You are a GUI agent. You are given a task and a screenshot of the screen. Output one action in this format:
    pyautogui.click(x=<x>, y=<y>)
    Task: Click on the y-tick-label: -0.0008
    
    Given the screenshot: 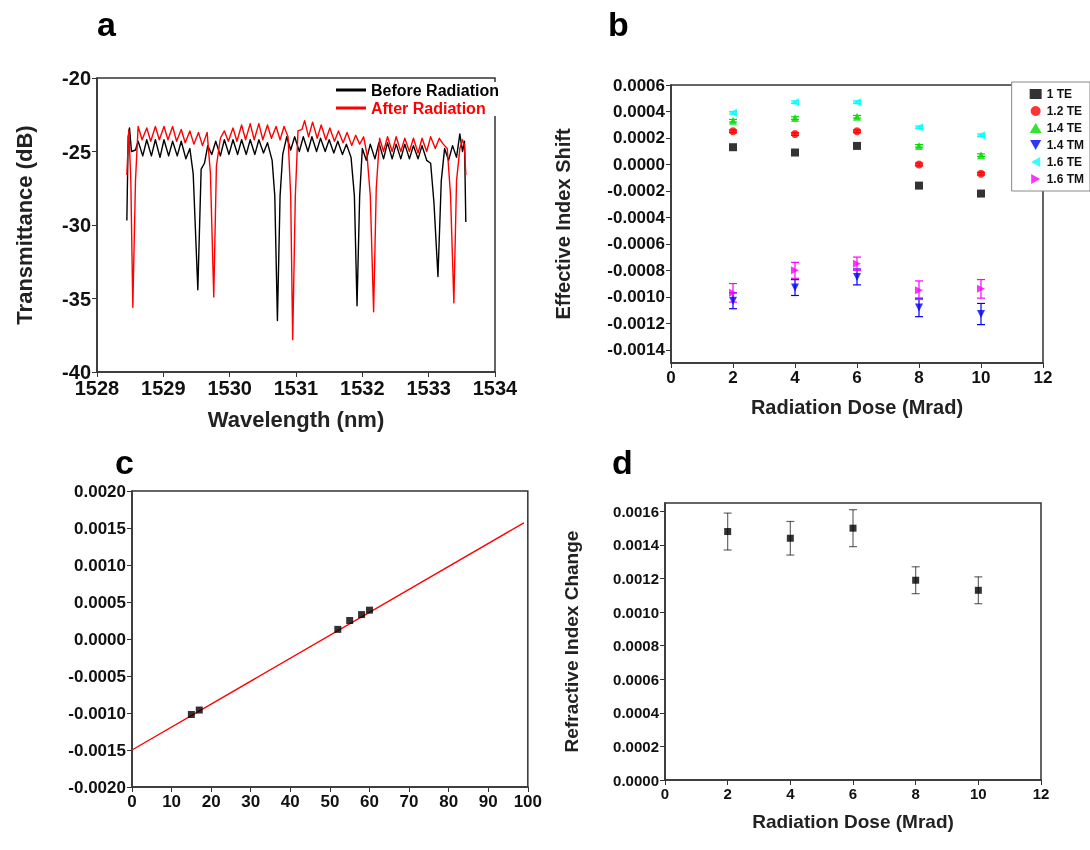 What is the action you would take?
    pyautogui.click(x=636, y=270)
    